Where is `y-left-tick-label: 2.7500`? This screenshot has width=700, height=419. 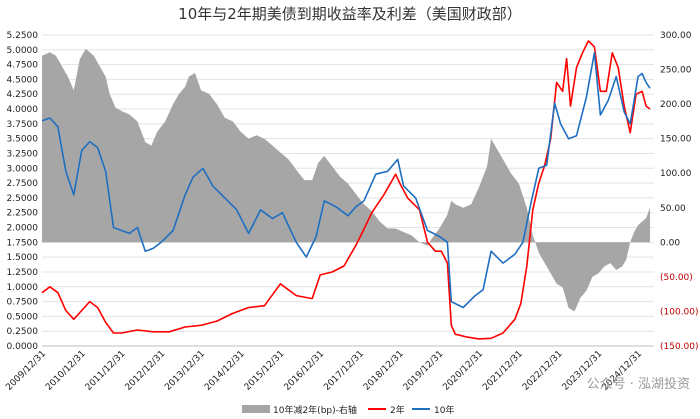 y-left-tick-label: 2.7500 is located at coordinates (23, 184).